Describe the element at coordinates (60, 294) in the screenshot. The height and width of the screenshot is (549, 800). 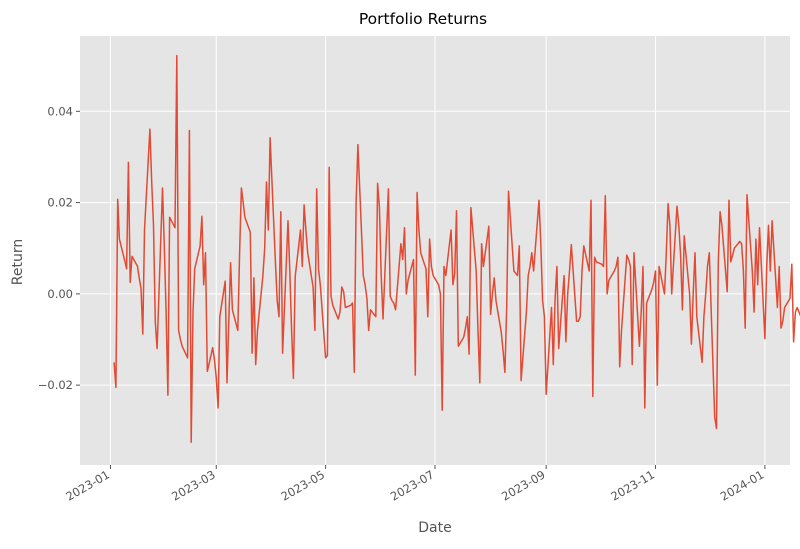
I see `y-tick-label: 0.00` at that location.